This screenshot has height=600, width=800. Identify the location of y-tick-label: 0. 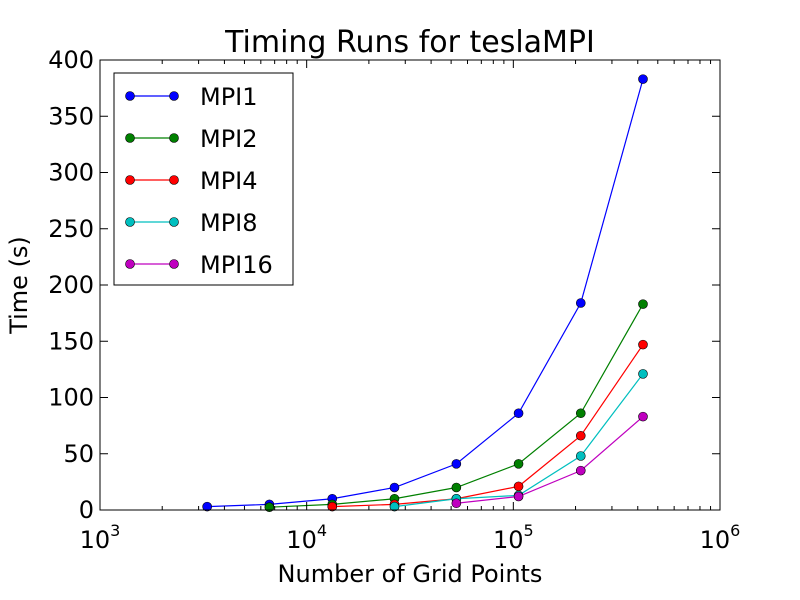
(86, 510).